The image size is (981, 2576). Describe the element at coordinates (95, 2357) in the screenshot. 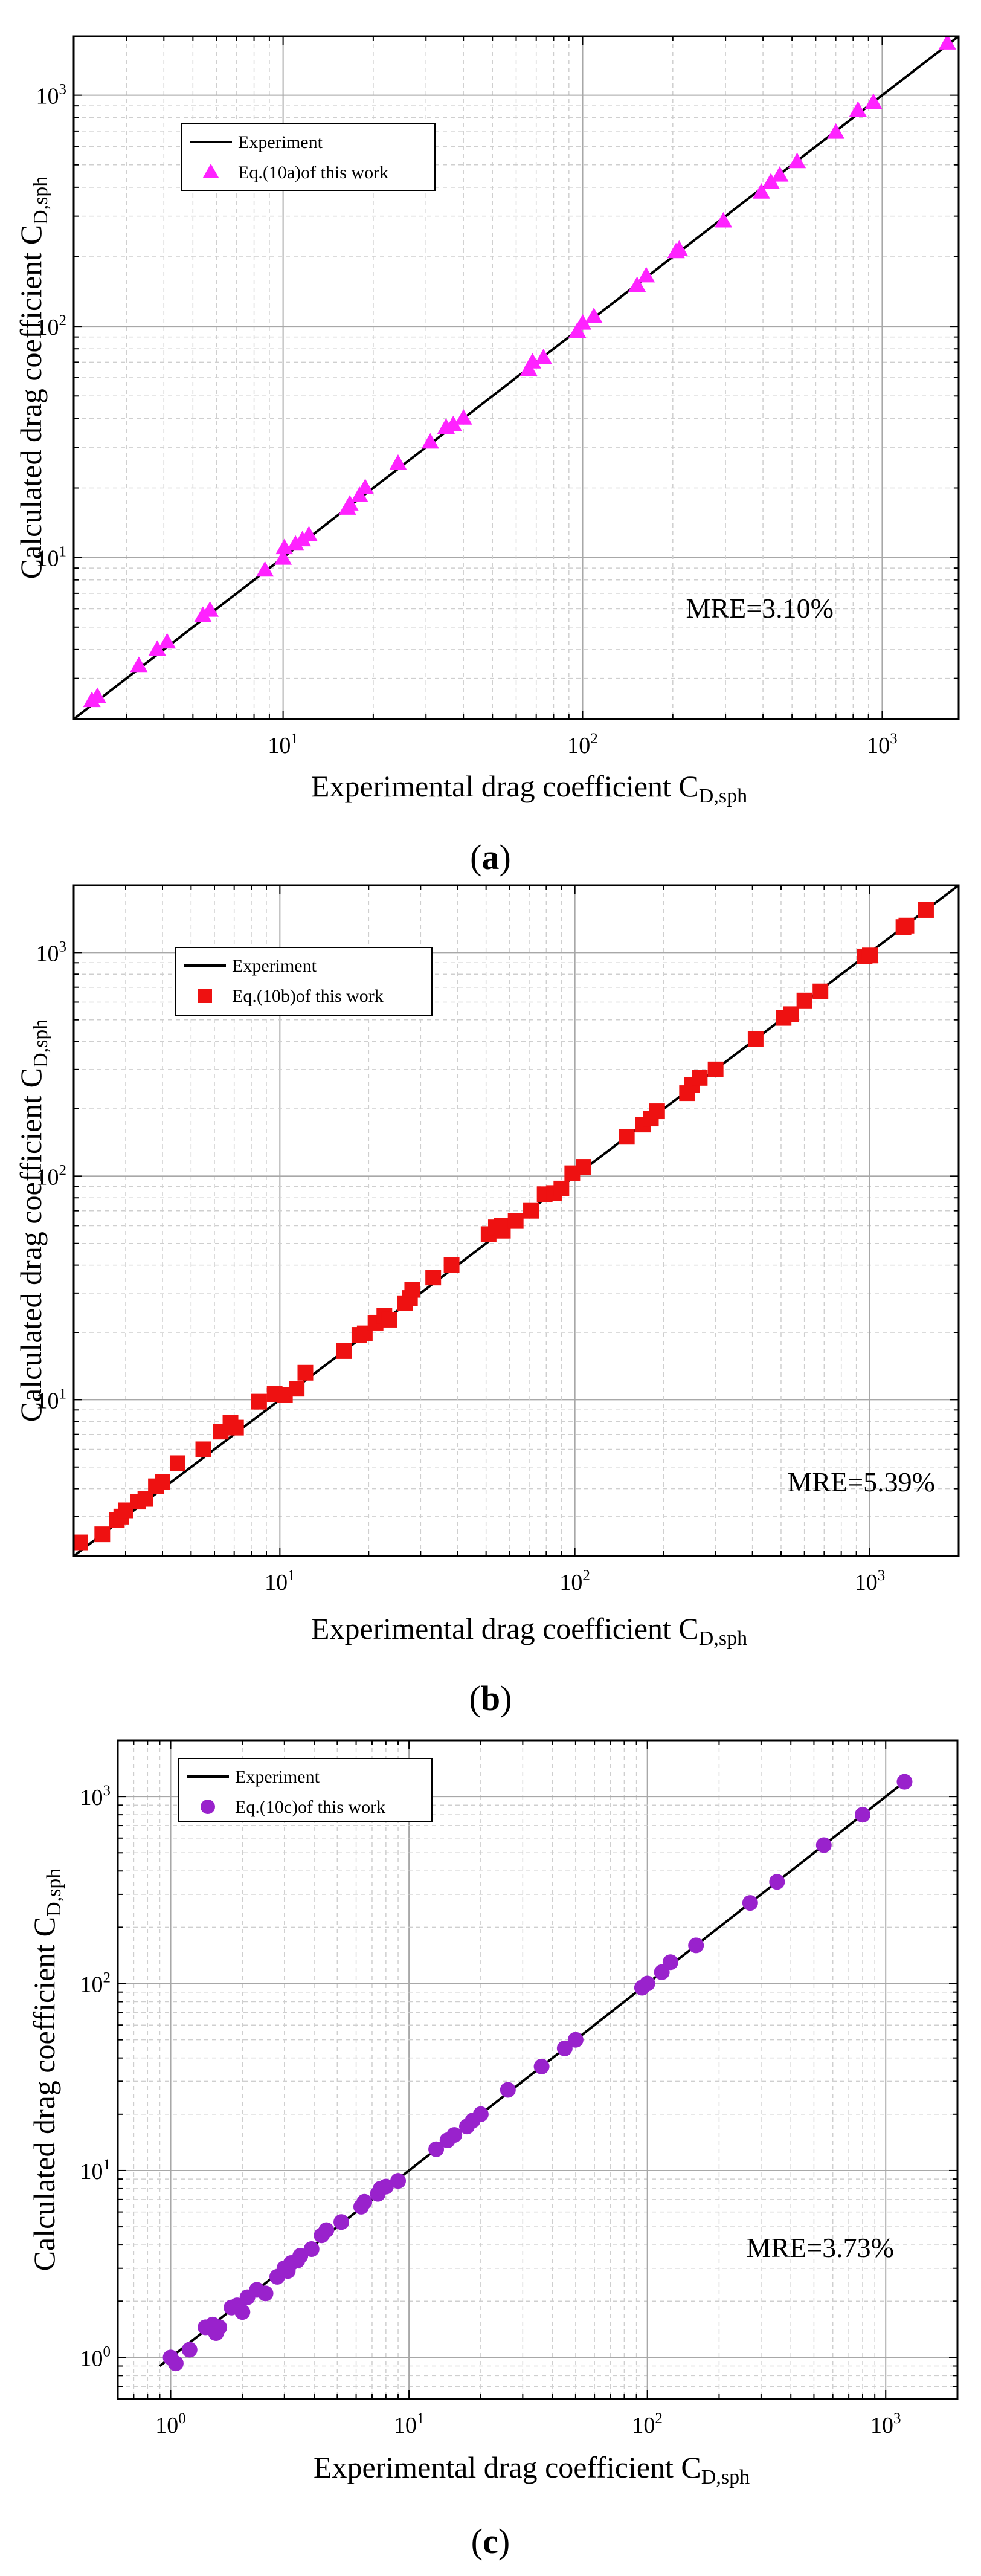

I see `y-tick-label: 10⁰` at that location.